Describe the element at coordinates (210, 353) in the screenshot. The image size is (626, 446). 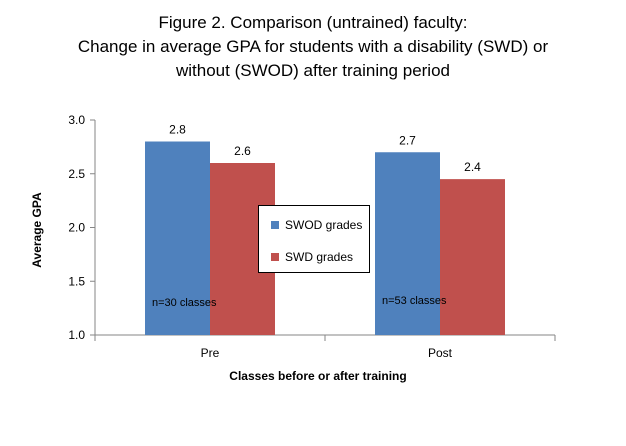
I see `x-tick-label: Pre` at that location.